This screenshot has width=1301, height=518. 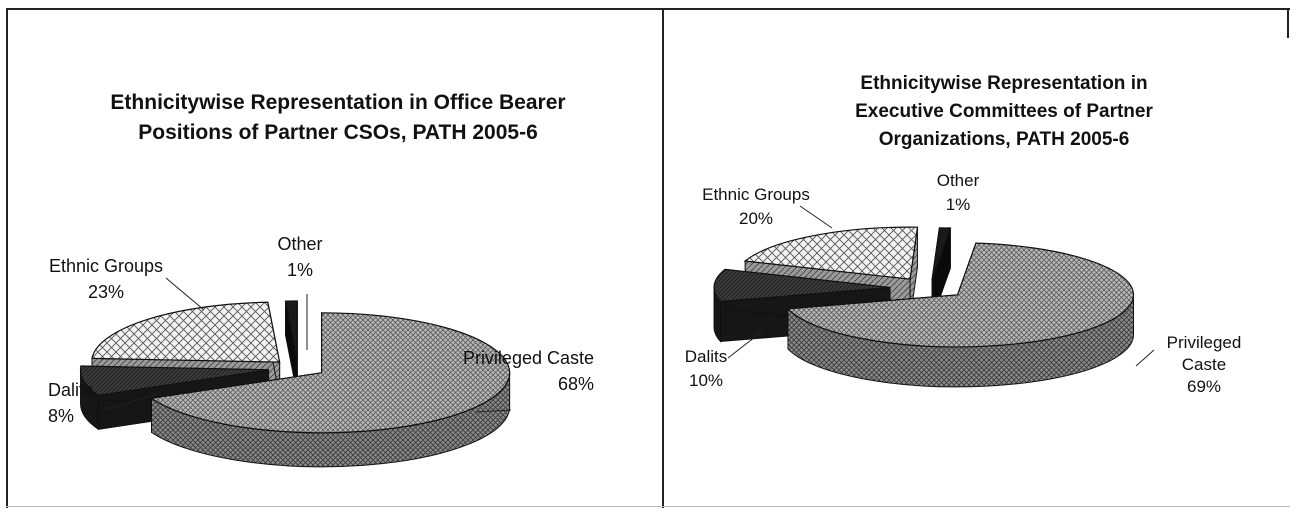 I want to click on bottom-rule, so click(x=648, y=506).